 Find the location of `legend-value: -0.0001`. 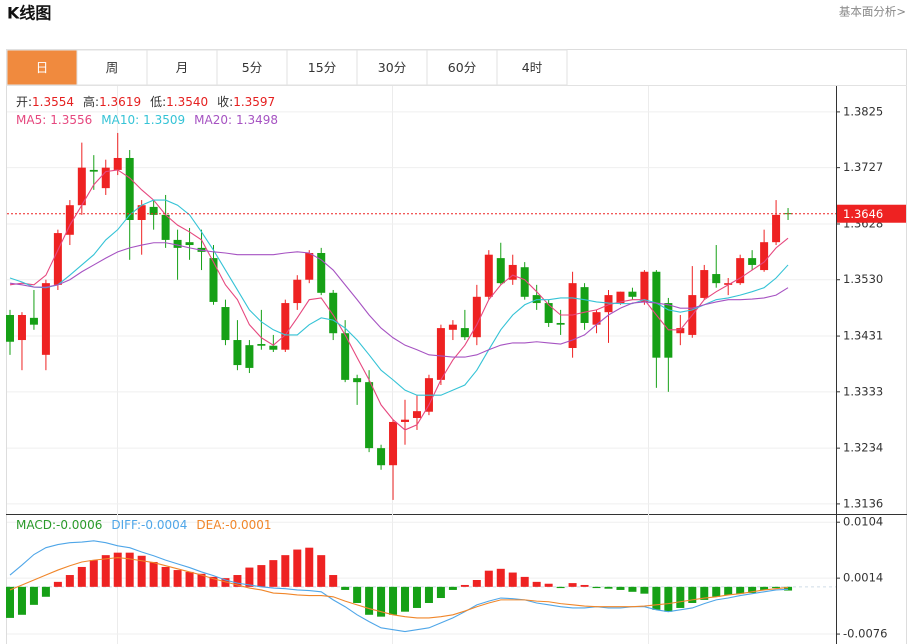

legend-value: -0.0001 is located at coordinates (248, 525).